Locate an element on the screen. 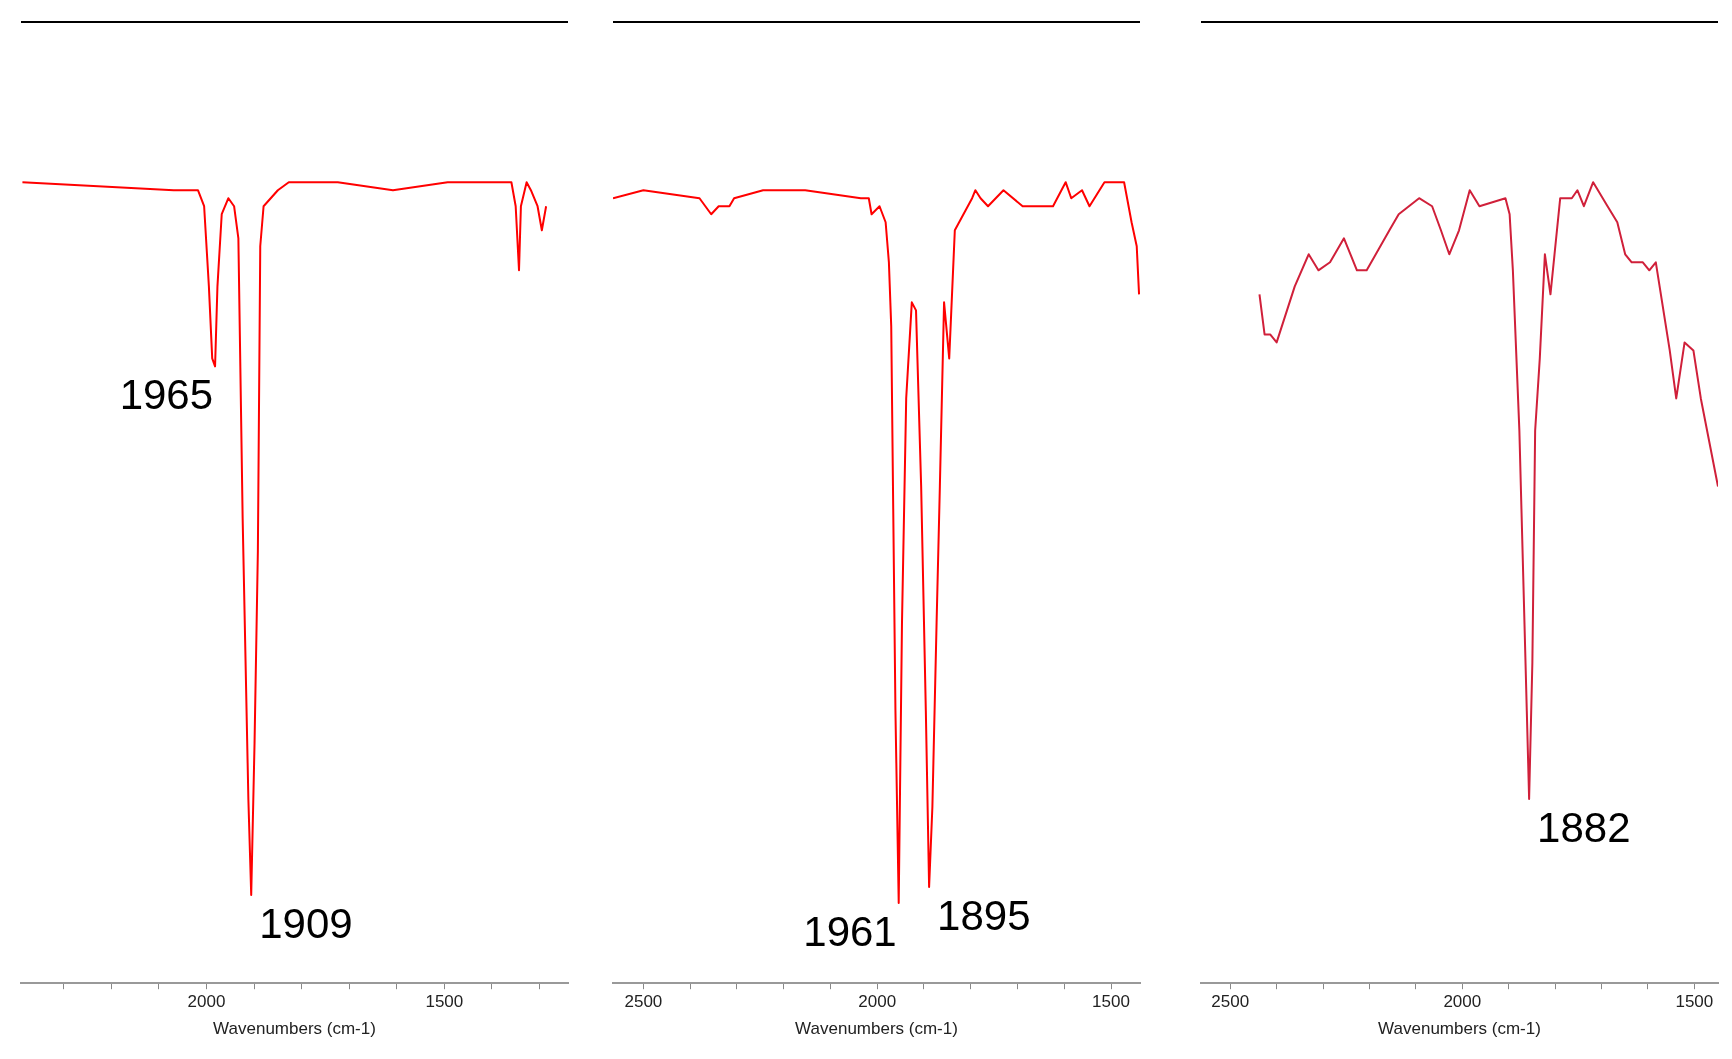 This screenshot has height=1059, width=1732. annotation: 1965 is located at coordinates (166, 395).